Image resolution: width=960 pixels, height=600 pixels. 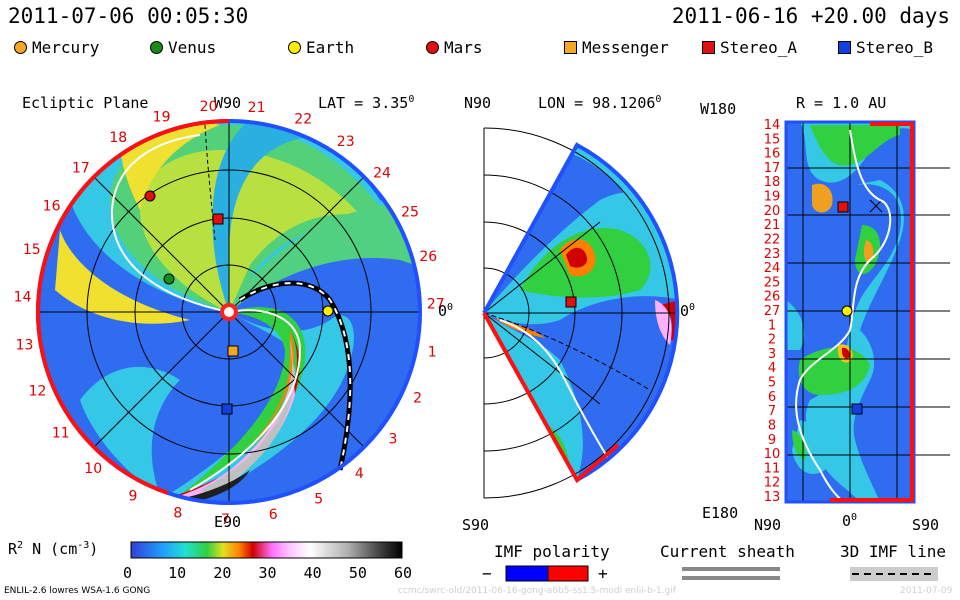 I want to click on carrington-tick-label: 2, so click(x=417, y=398).